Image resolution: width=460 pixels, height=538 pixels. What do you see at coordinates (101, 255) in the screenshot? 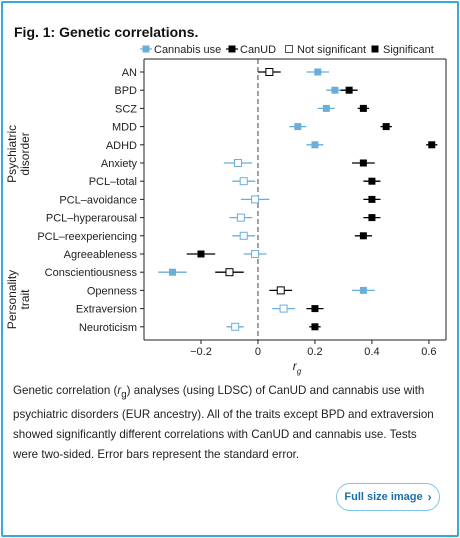
I see `trait-label: Agreeableness` at bounding box center [101, 255].